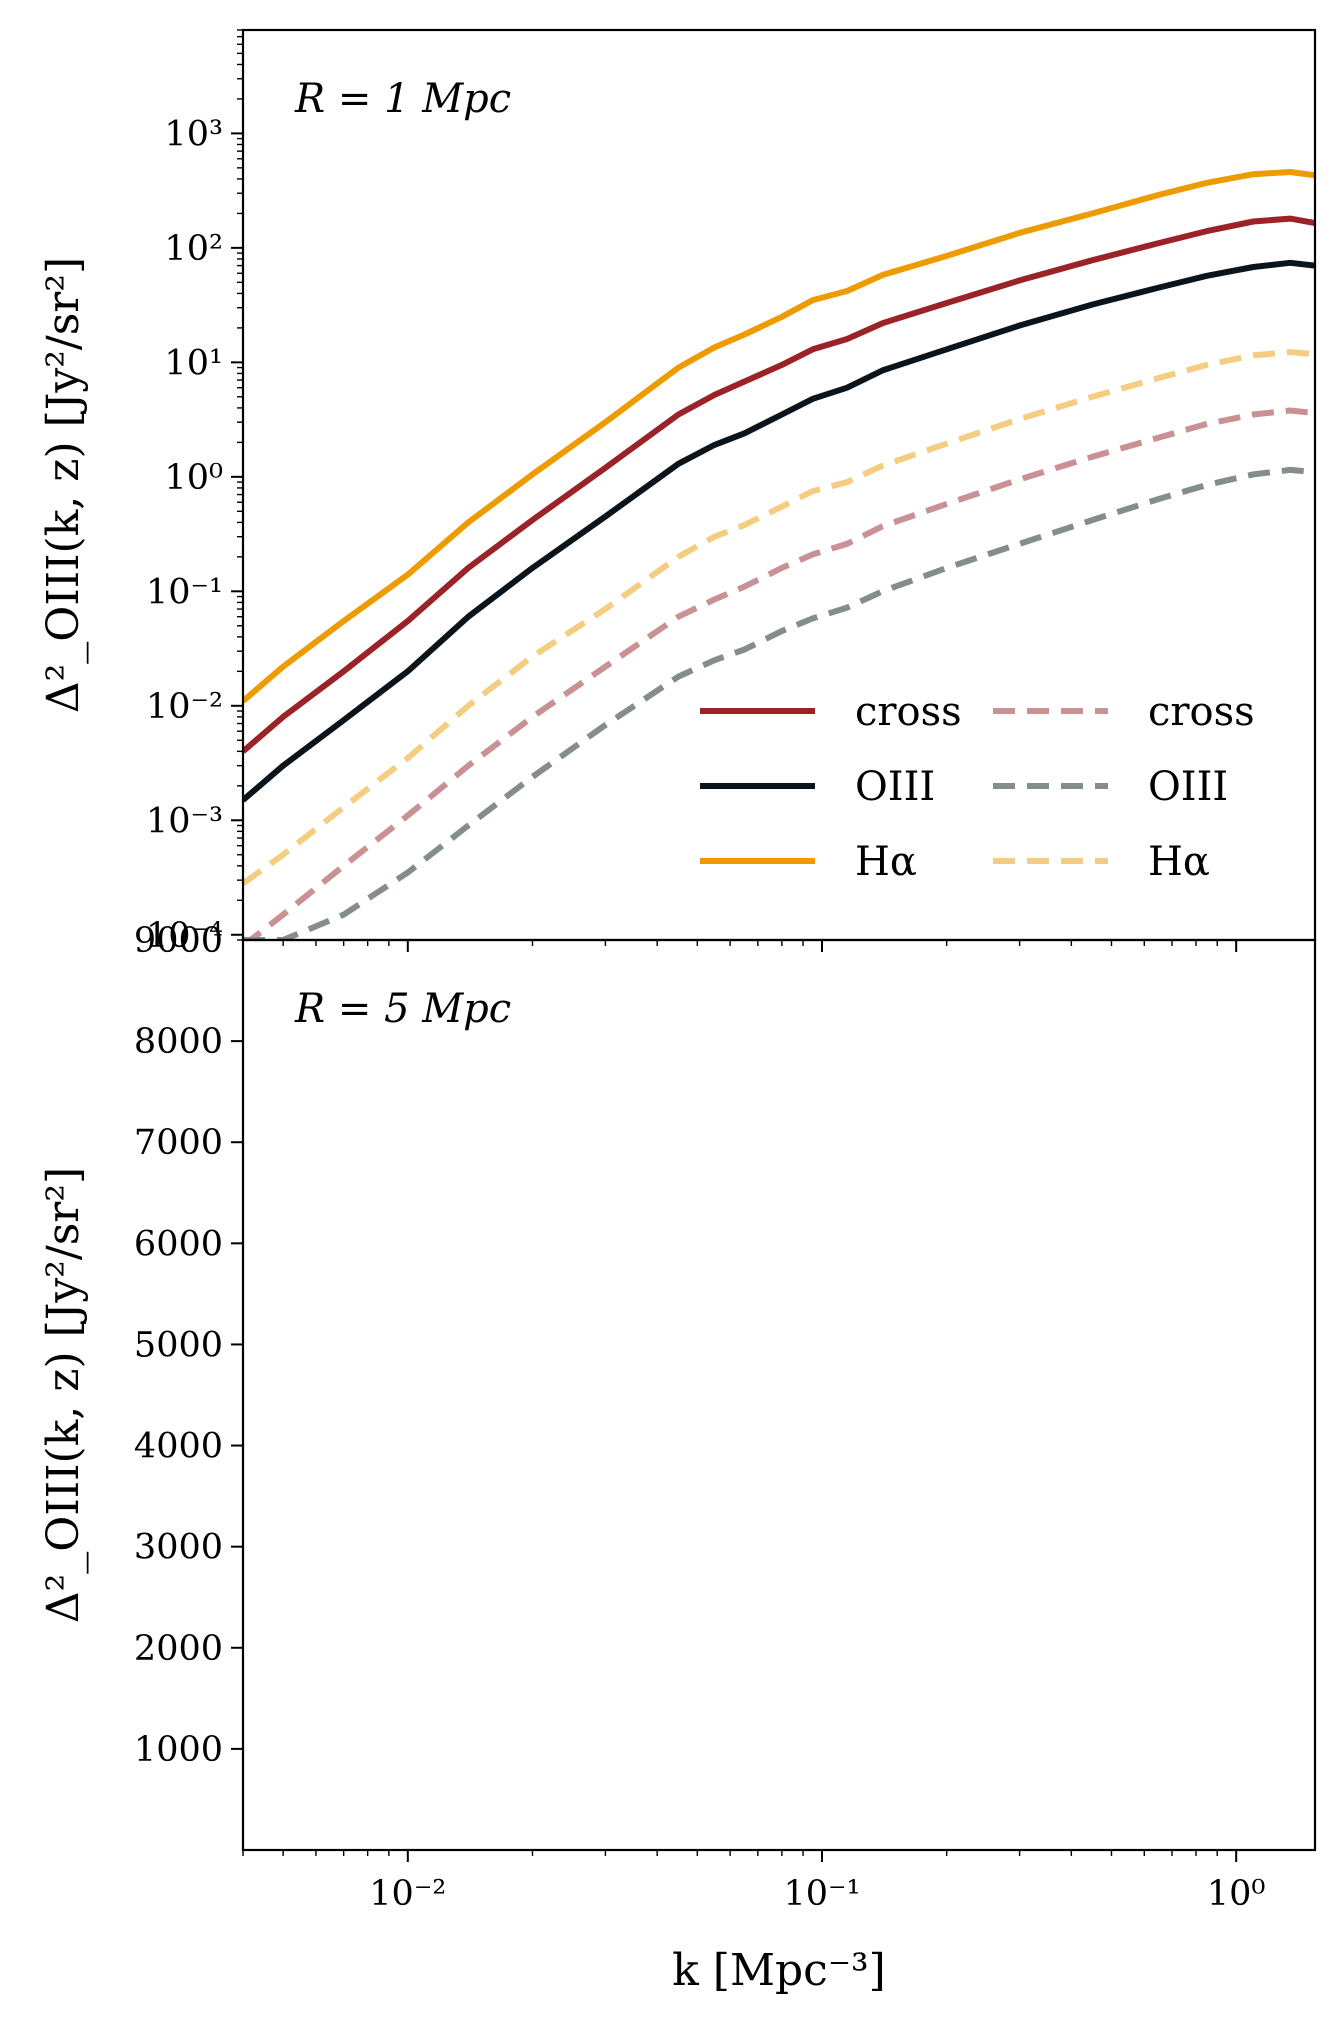 The image size is (1335, 2025). I want to click on top-y-tick-label: 10², so click(193, 249).